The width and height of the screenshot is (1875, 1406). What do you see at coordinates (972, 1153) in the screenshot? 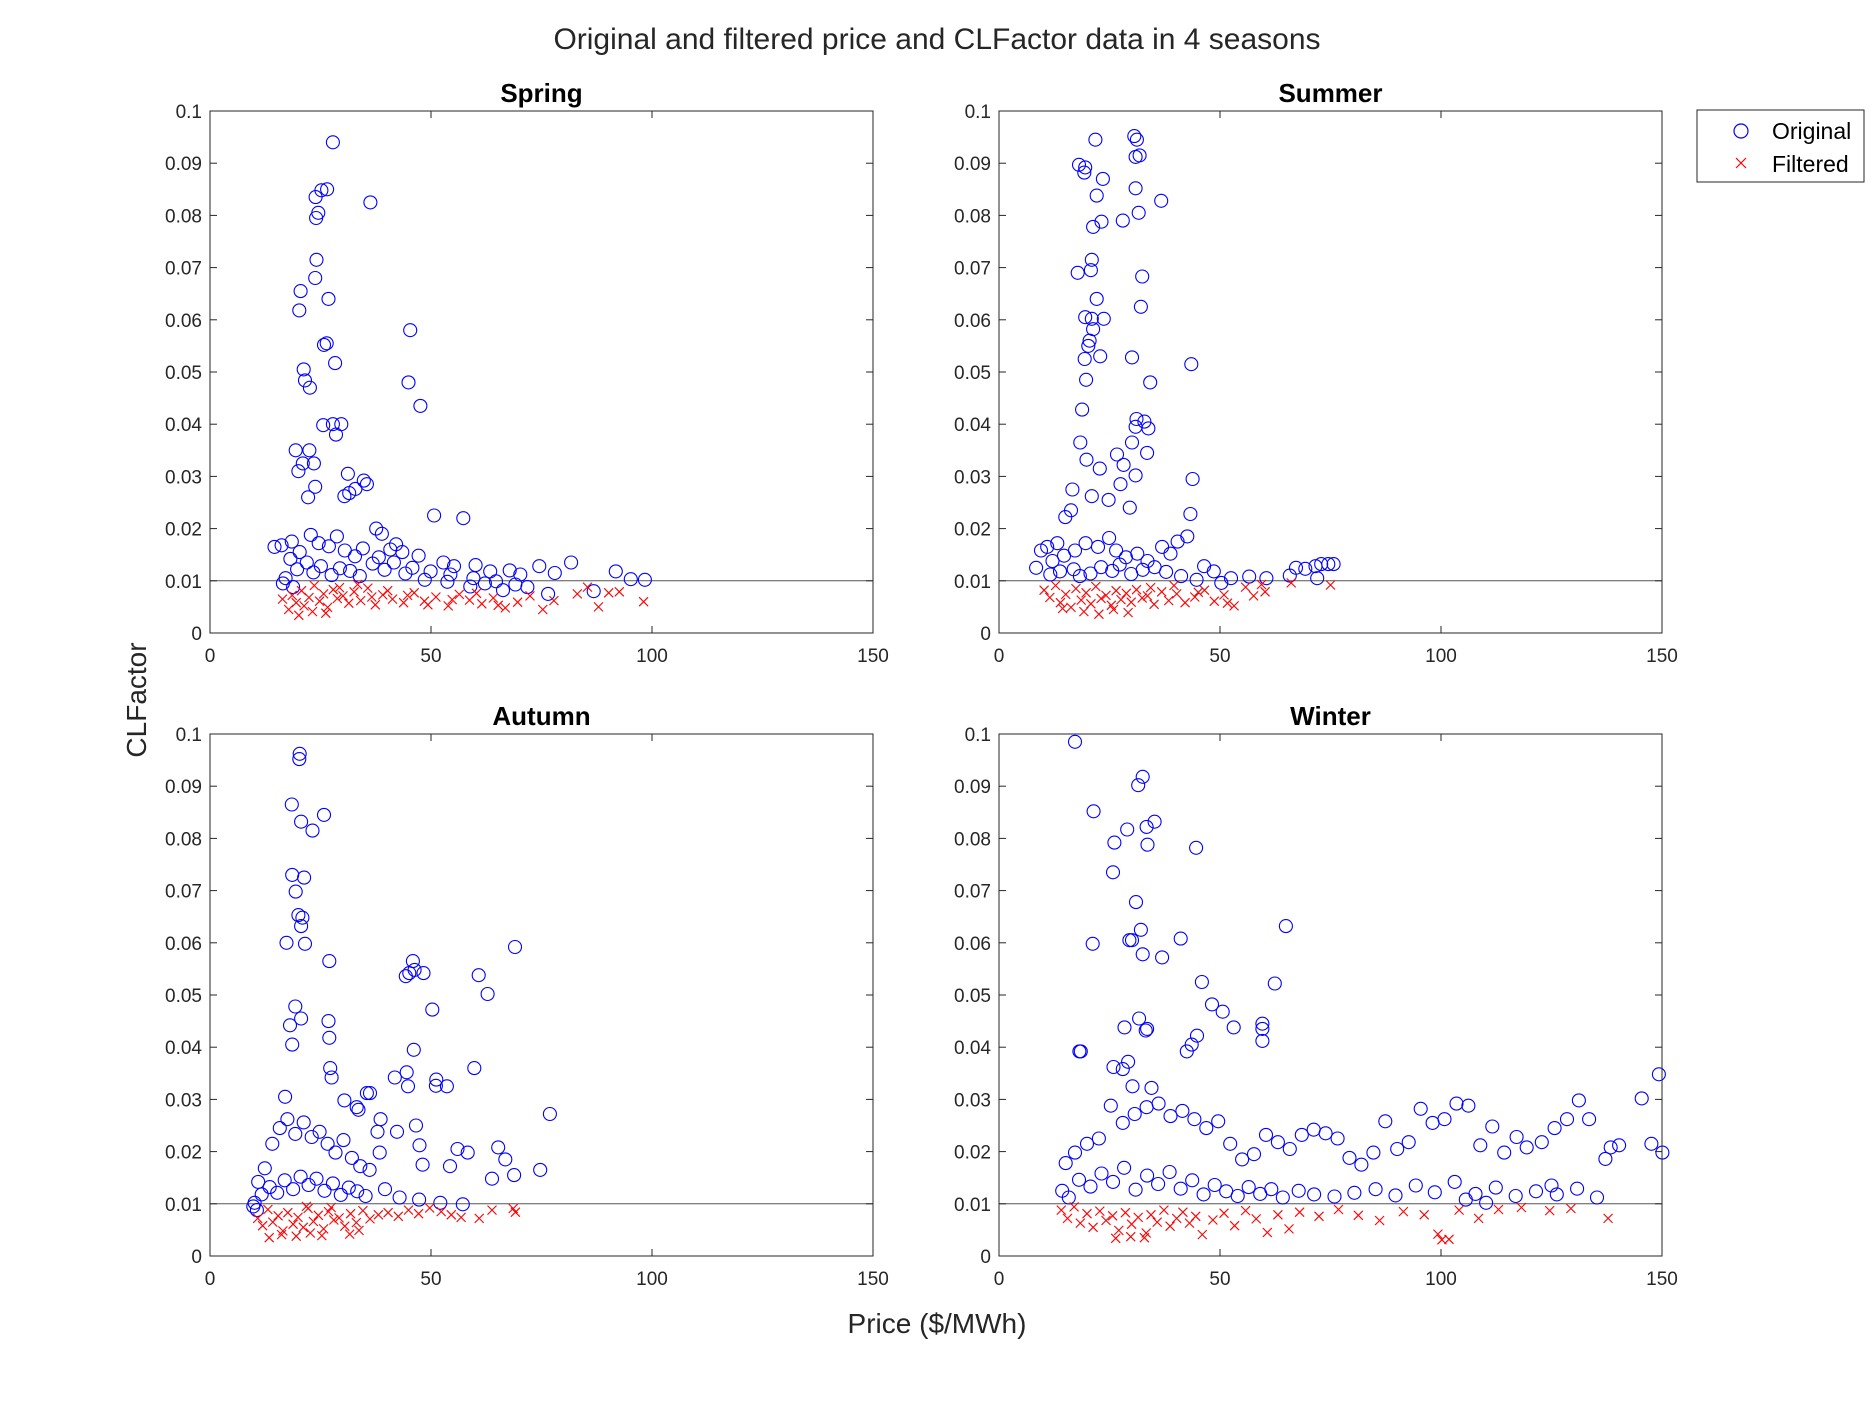
I see `y-tick-label: 0.02` at bounding box center [972, 1153].